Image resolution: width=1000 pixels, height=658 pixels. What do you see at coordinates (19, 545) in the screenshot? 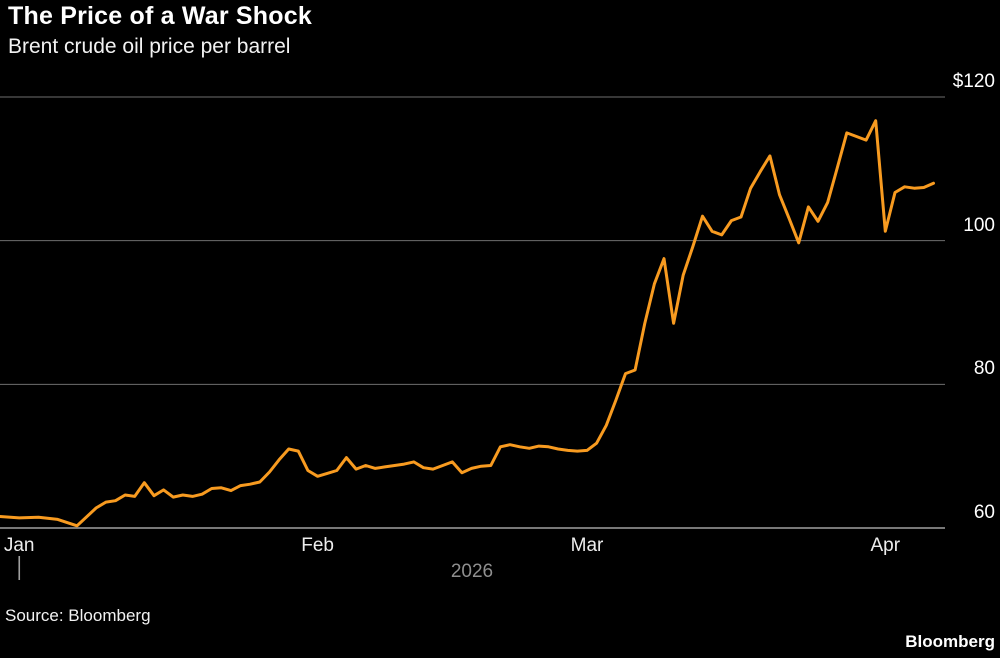
I see `x-tick-label: Jan` at bounding box center [19, 545].